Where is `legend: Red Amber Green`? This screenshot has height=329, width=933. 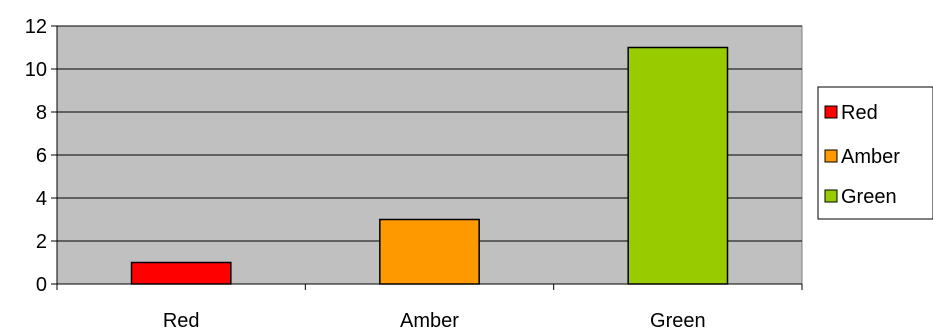 legend: Red Amber Green is located at coordinates (875, 153).